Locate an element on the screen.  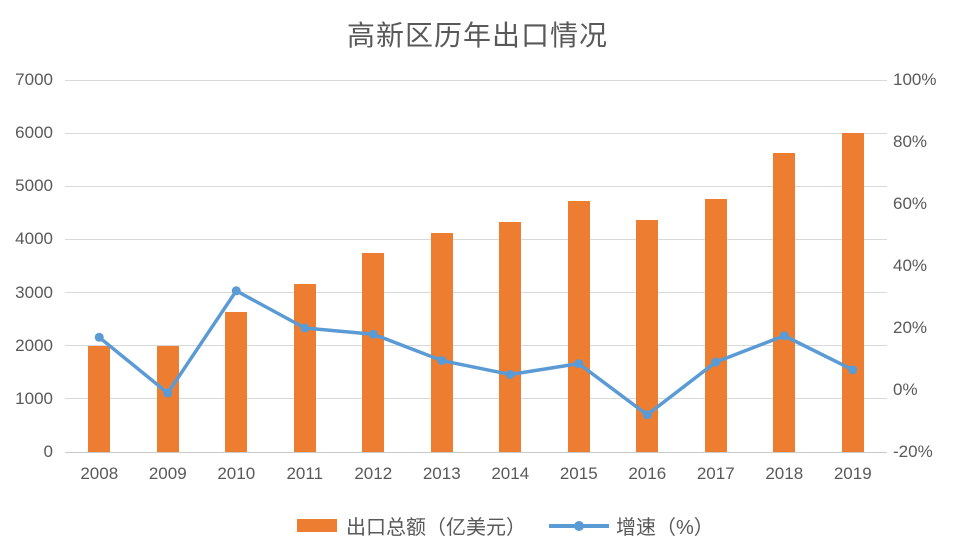
legend-bar-label: 出口总额（亿美元） is located at coordinates (436, 528).